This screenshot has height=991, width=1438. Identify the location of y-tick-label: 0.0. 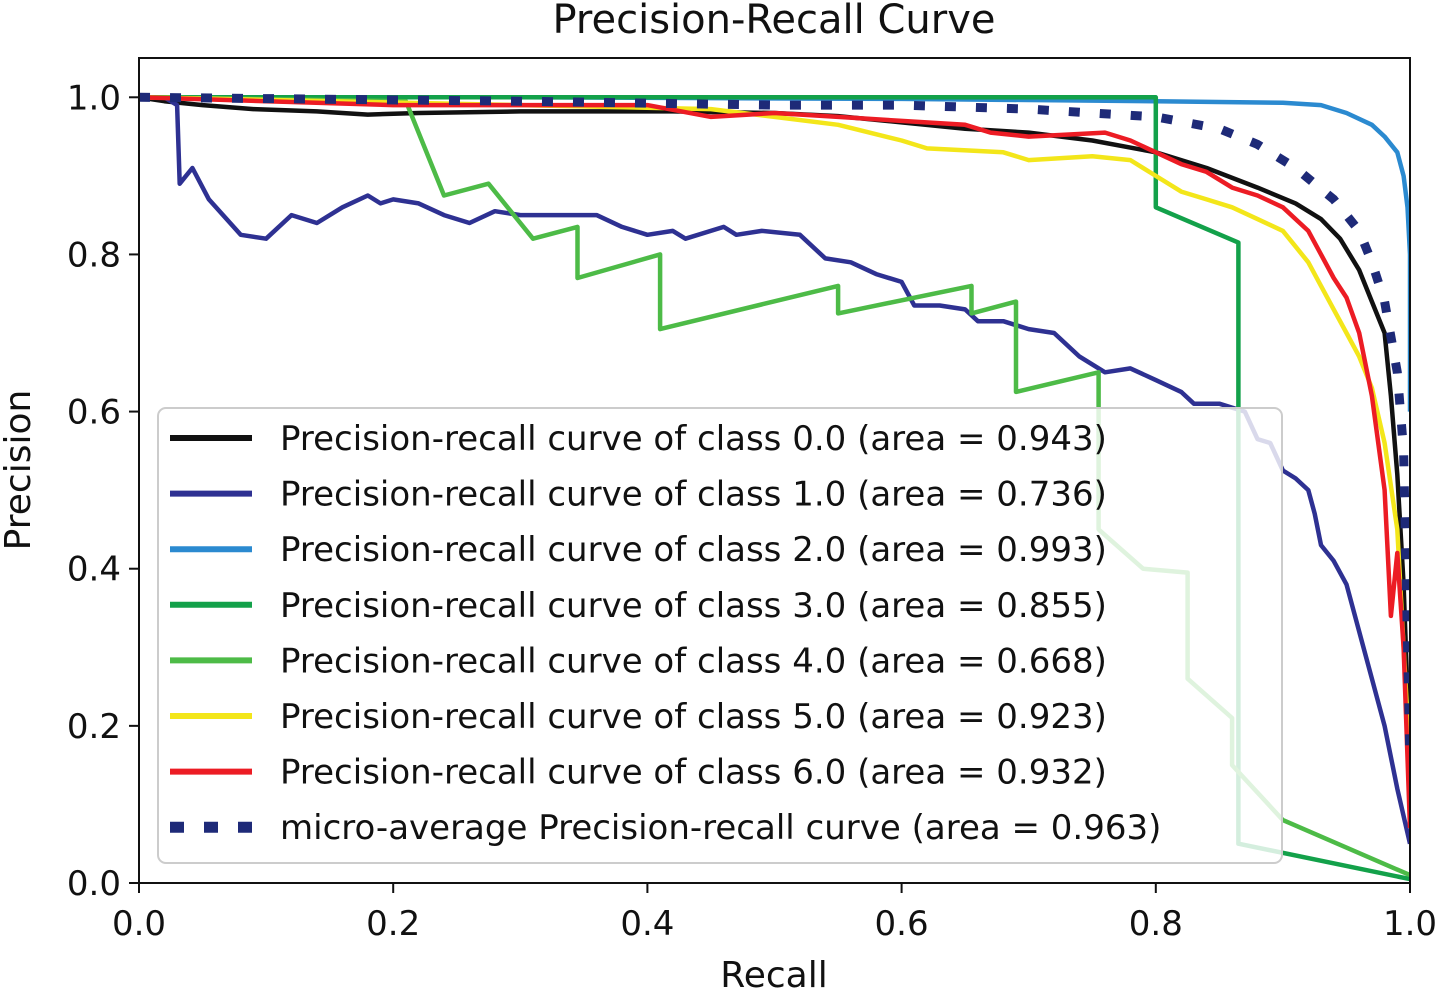
(94, 884).